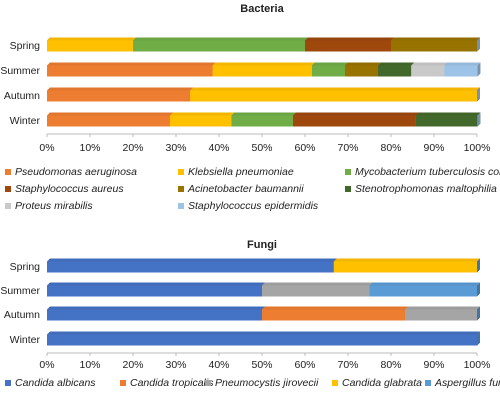  I want to click on legend-label: Candida albicans, so click(55, 383).